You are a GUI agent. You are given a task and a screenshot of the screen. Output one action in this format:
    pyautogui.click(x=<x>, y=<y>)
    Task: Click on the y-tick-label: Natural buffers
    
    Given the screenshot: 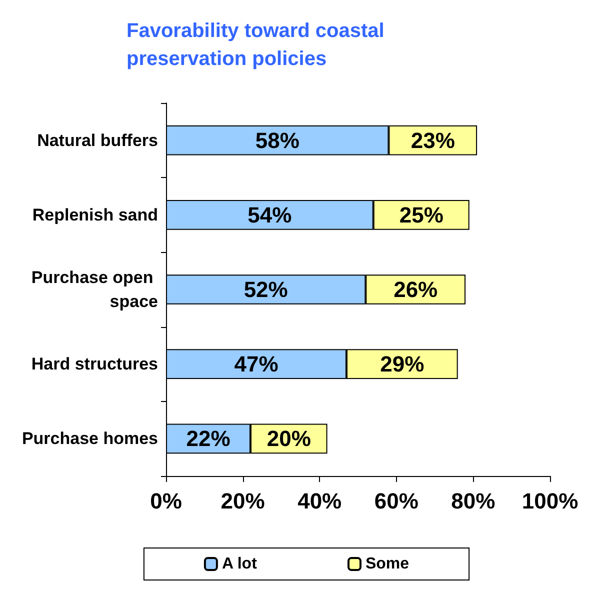 What is the action you would take?
    pyautogui.click(x=97, y=140)
    